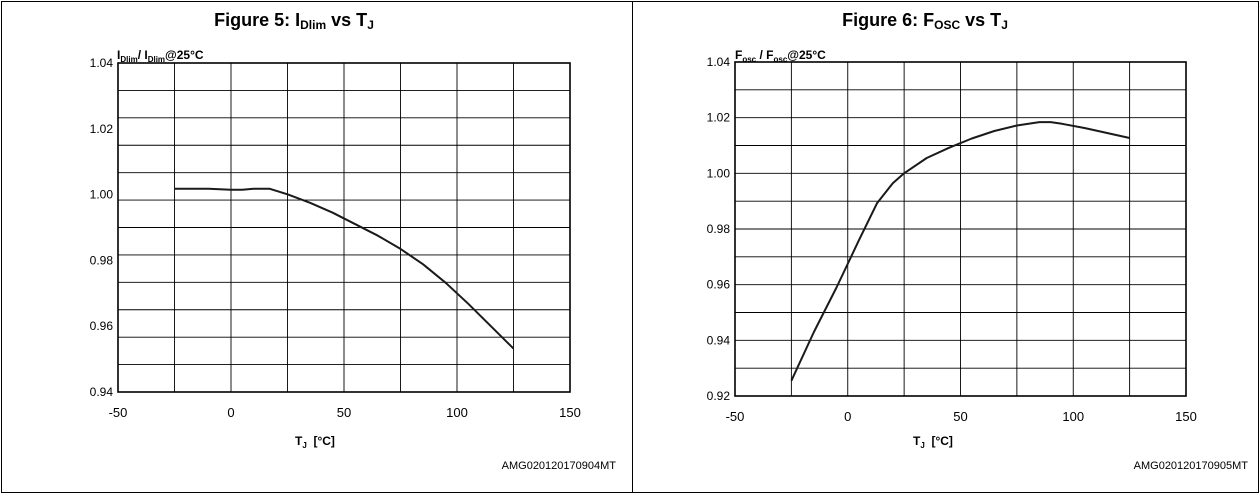 This screenshot has height=499, width=1260. What do you see at coordinates (925, 21) in the screenshot?
I see `chart-title: Figure 6: FOSC vs TJ` at bounding box center [925, 21].